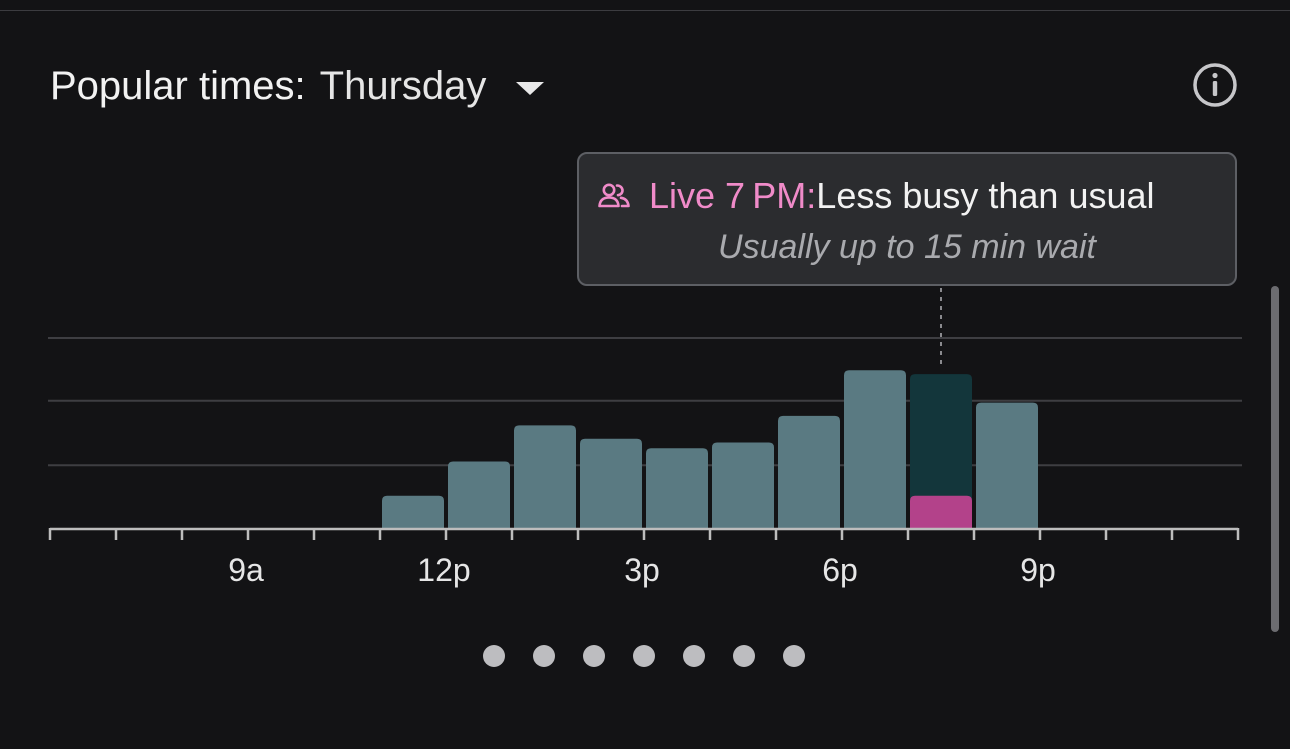 Image resolution: width=1290 pixels, height=749 pixels. What do you see at coordinates (1038, 570) in the screenshot?
I see `x-tick-label-9p: 9p` at bounding box center [1038, 570].